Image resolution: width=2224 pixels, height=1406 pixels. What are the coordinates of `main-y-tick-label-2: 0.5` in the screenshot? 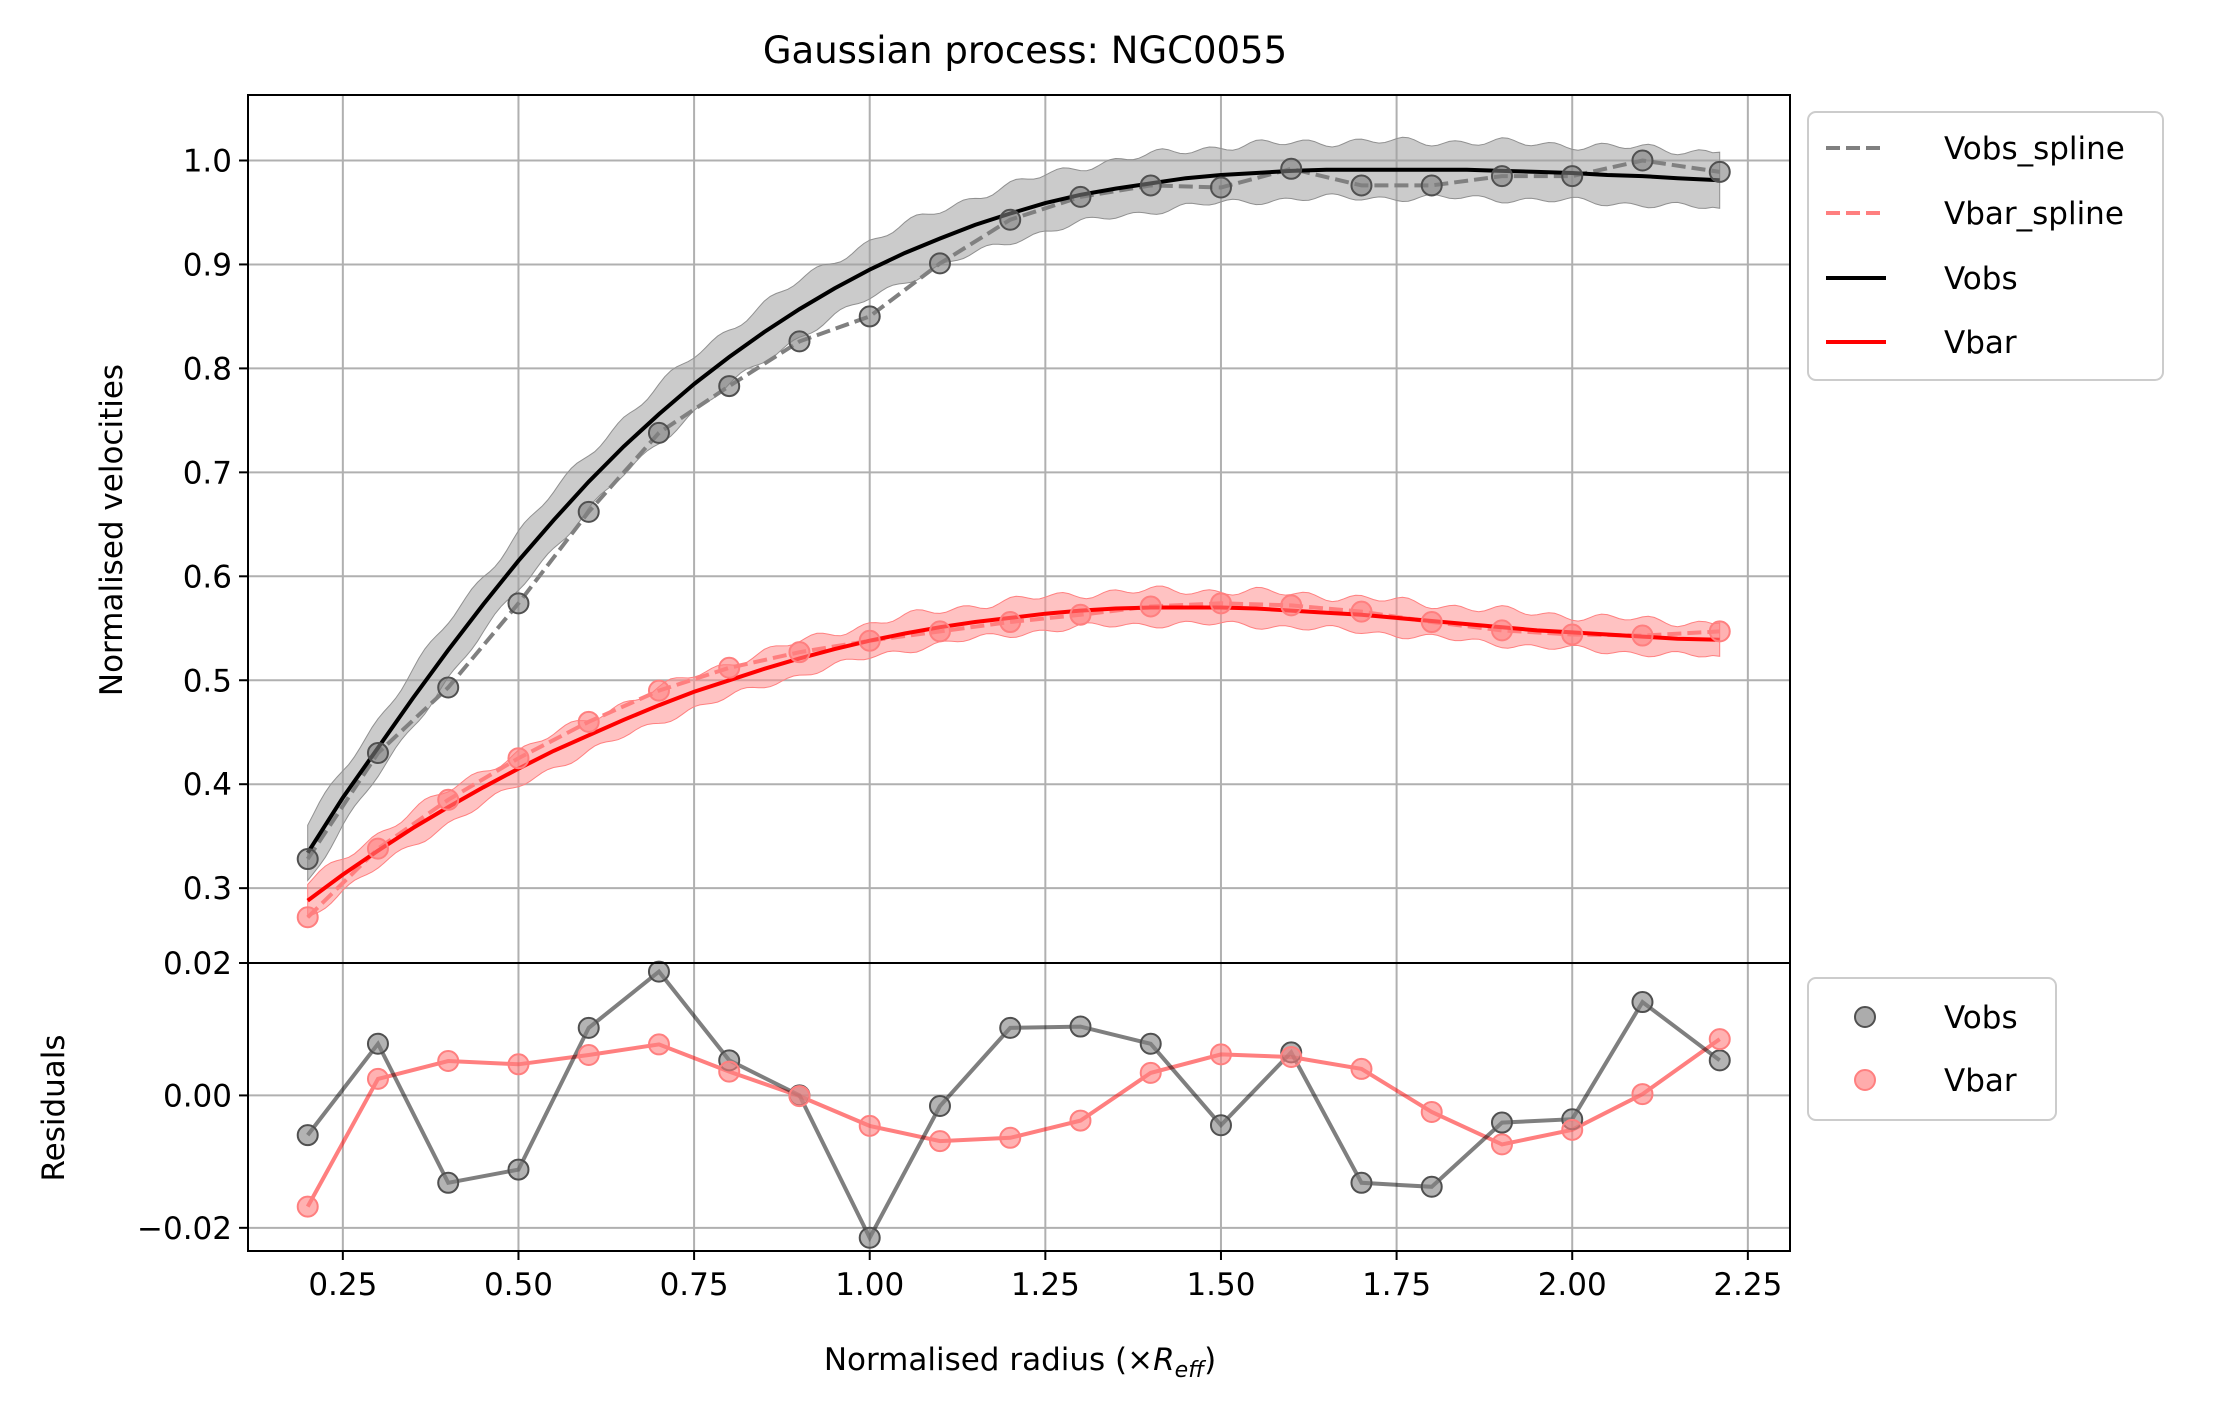 It's located at (207, 681).